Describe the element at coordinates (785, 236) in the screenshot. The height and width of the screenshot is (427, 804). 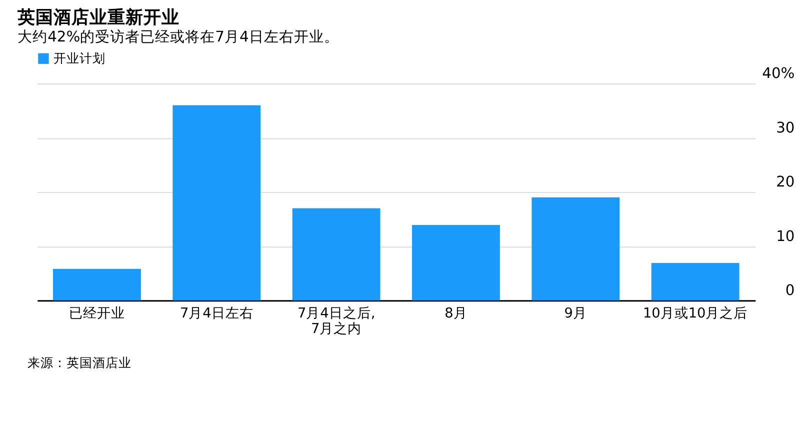
I see `y-tick-label: 10` at that location.